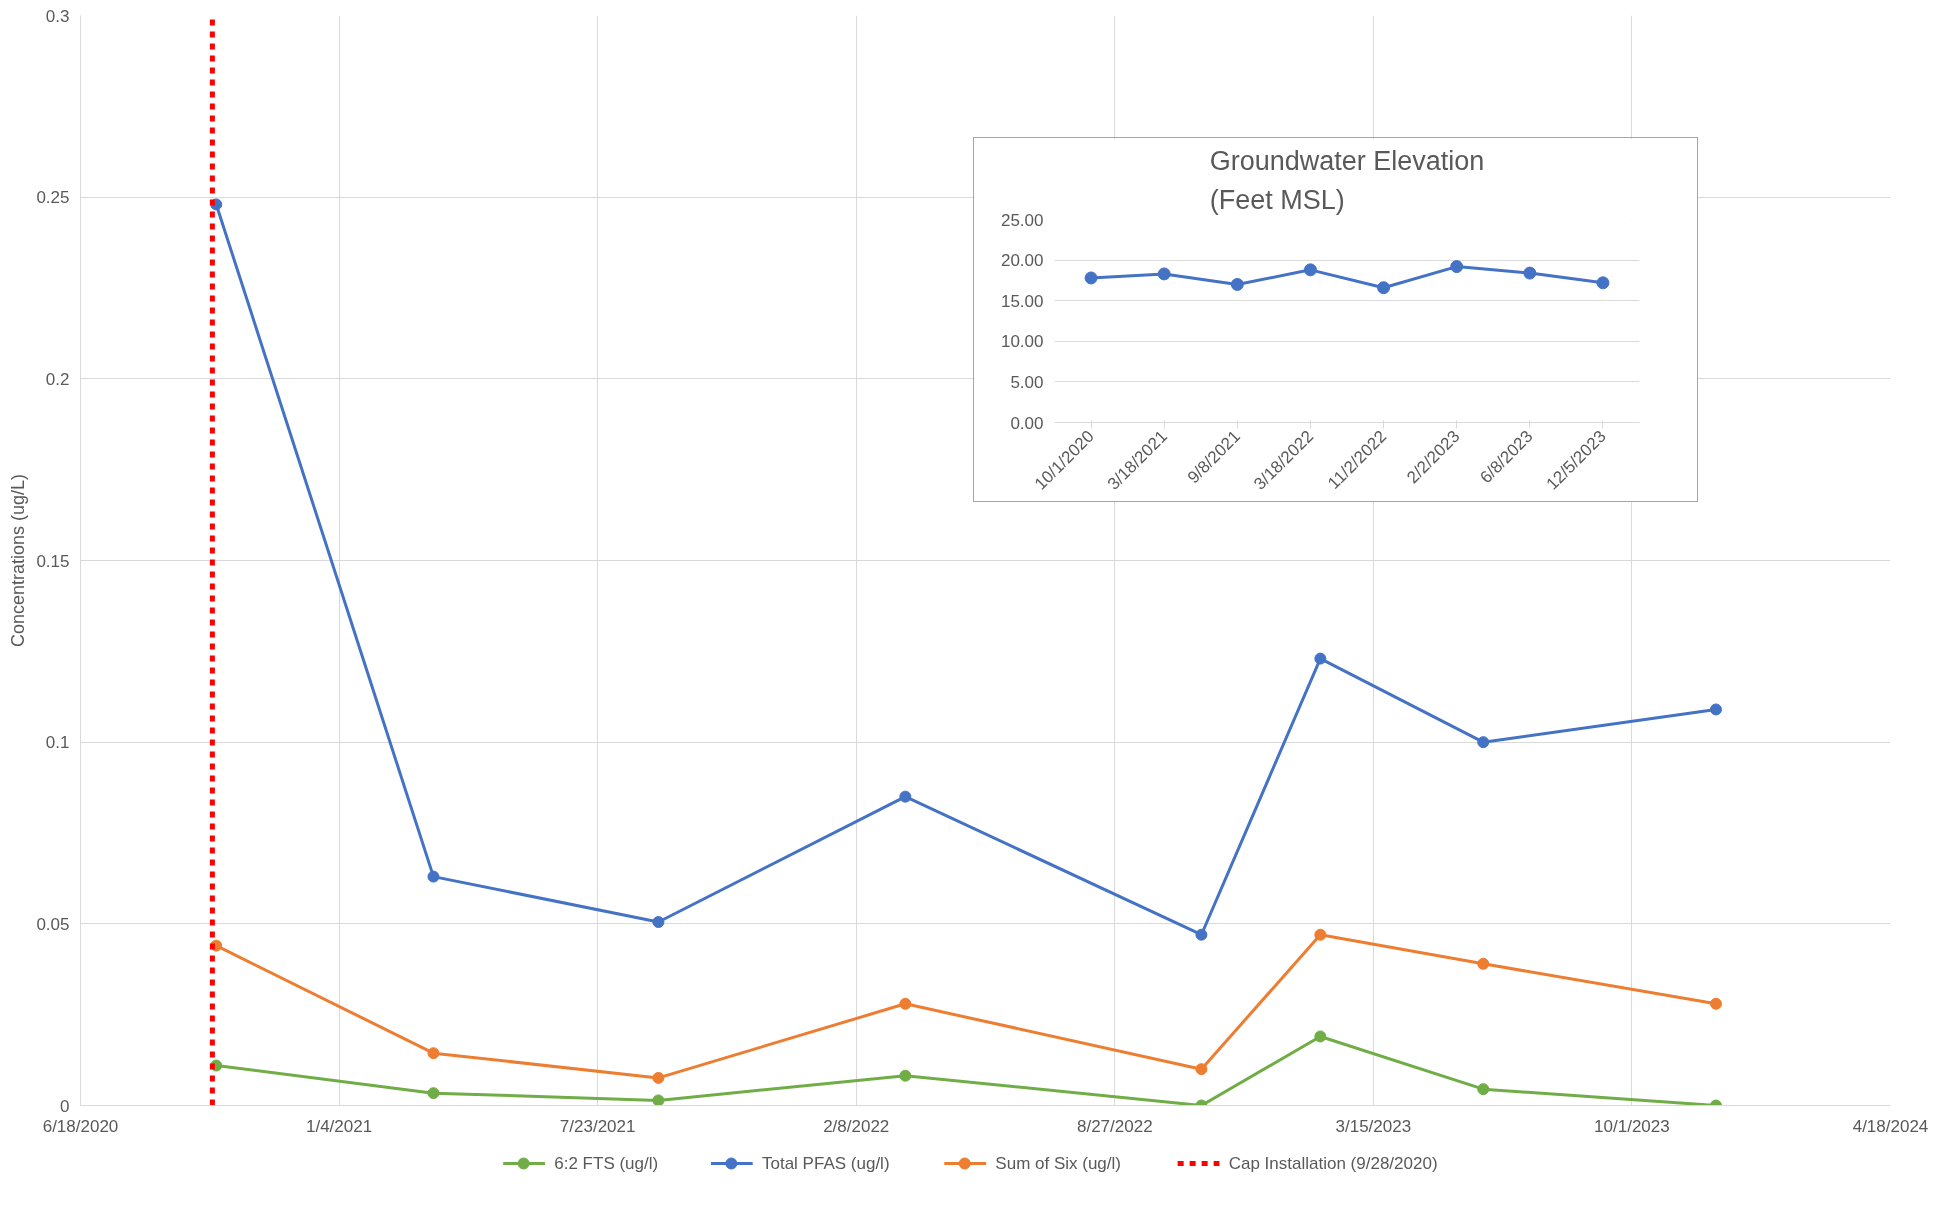  Describe the element at coordinates (1632, 1126) in the screenshot. I see `x-tick-label: 10/1/2023` at that location.